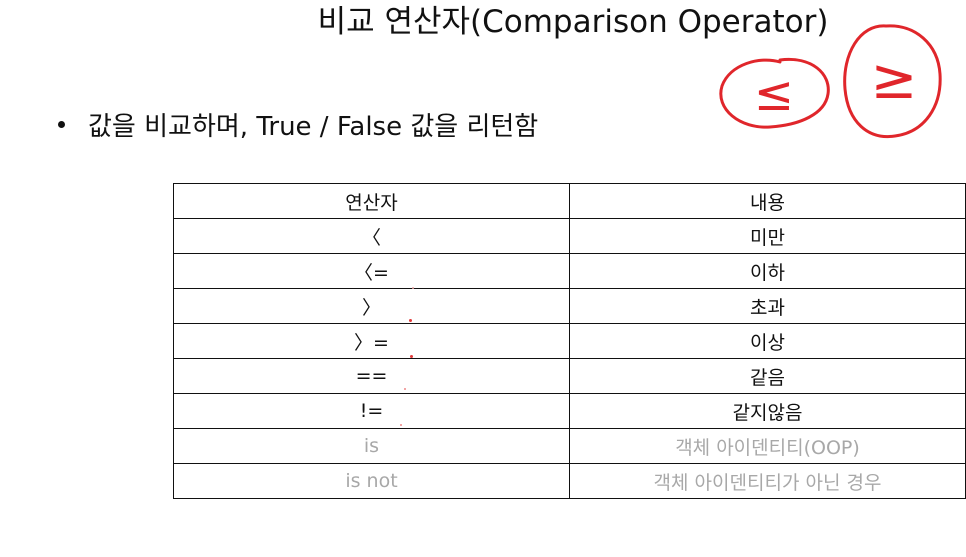 The width and height of the screenshot is (966, 557). What do you see at coordinates (371, 271) in the screenshot?
I see `operator-cell: 〈=` at bounding box center [371, 271].